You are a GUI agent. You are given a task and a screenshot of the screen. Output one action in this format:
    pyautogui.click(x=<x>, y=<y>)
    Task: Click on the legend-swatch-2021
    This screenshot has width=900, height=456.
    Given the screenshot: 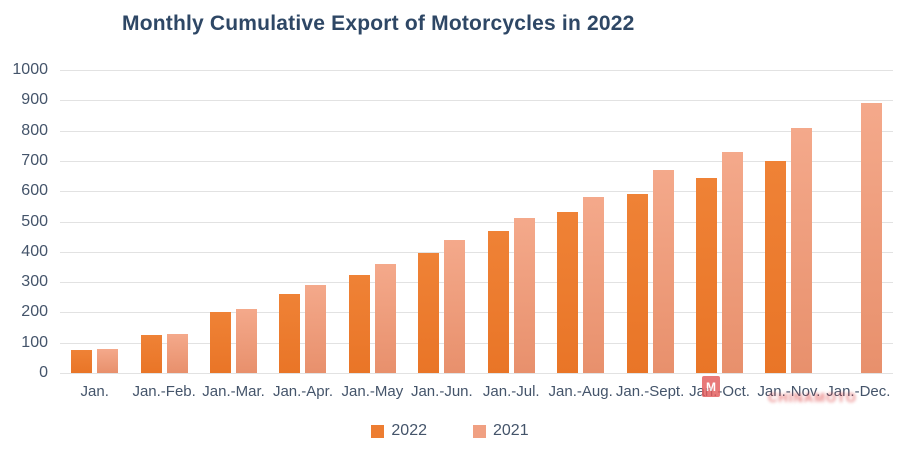 What is the action you would take?
    pyautogui.click(x=479, y=431)
    